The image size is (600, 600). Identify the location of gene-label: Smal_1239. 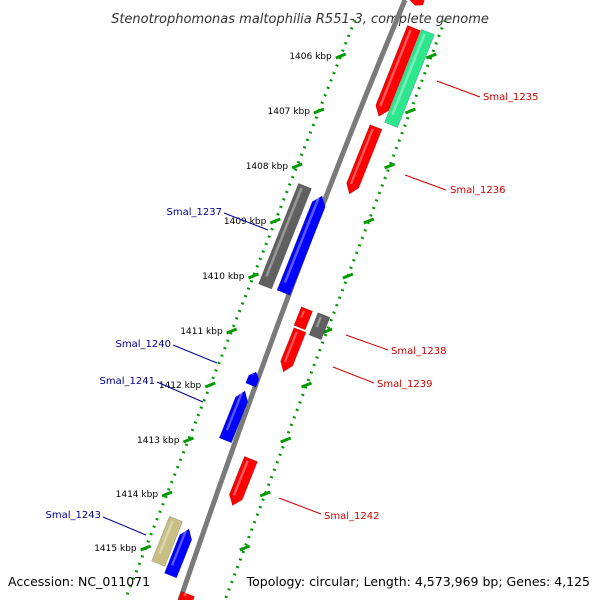
(404, 384).